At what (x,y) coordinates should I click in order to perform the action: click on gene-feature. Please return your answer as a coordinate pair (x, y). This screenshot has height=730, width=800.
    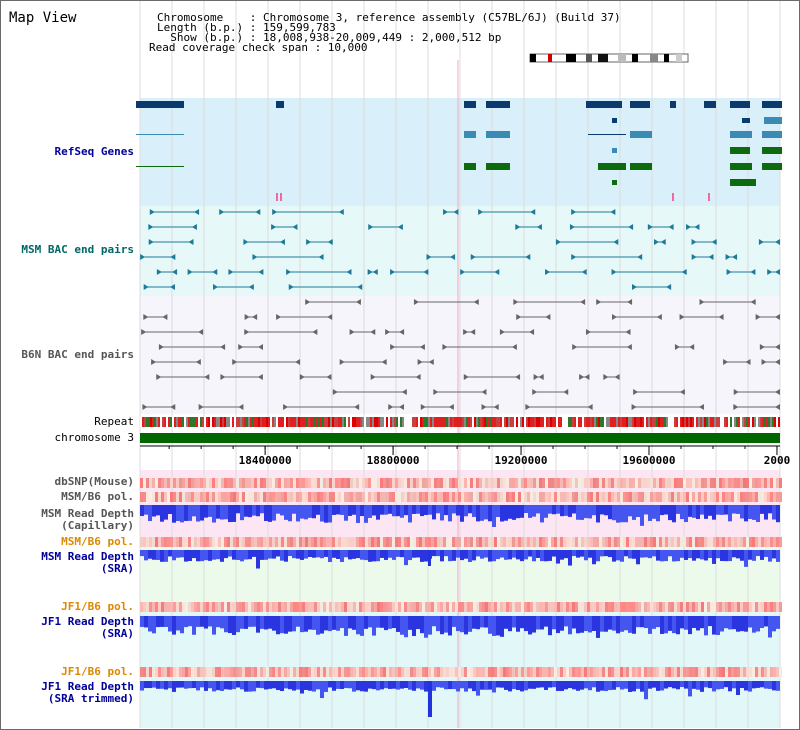
    Looking at the image, I should click on (641, 134).